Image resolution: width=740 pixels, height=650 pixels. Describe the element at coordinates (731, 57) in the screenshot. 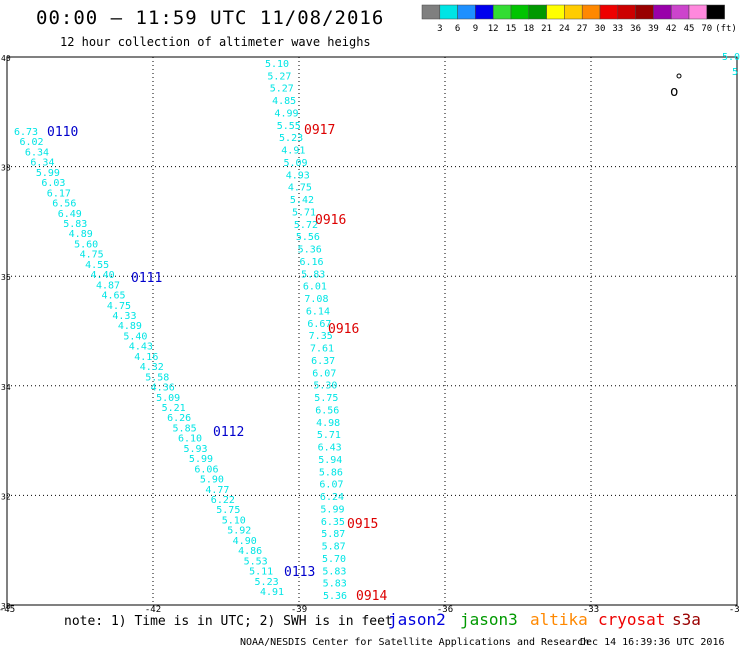

I see `swh-value: 5.0` at that location.